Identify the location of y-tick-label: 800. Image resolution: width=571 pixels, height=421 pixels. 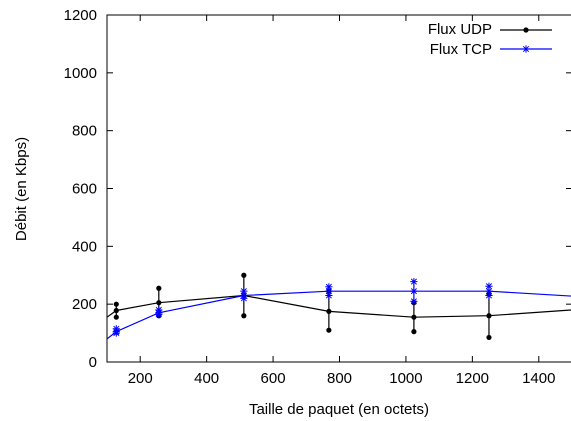
(84, 131).